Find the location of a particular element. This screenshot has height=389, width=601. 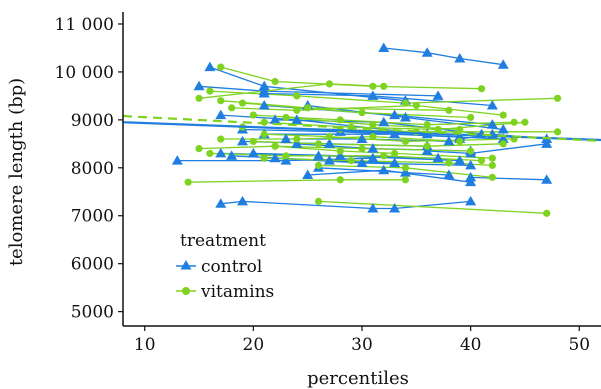

y-tick-label: 5000 is located at coordinates (92, 313).